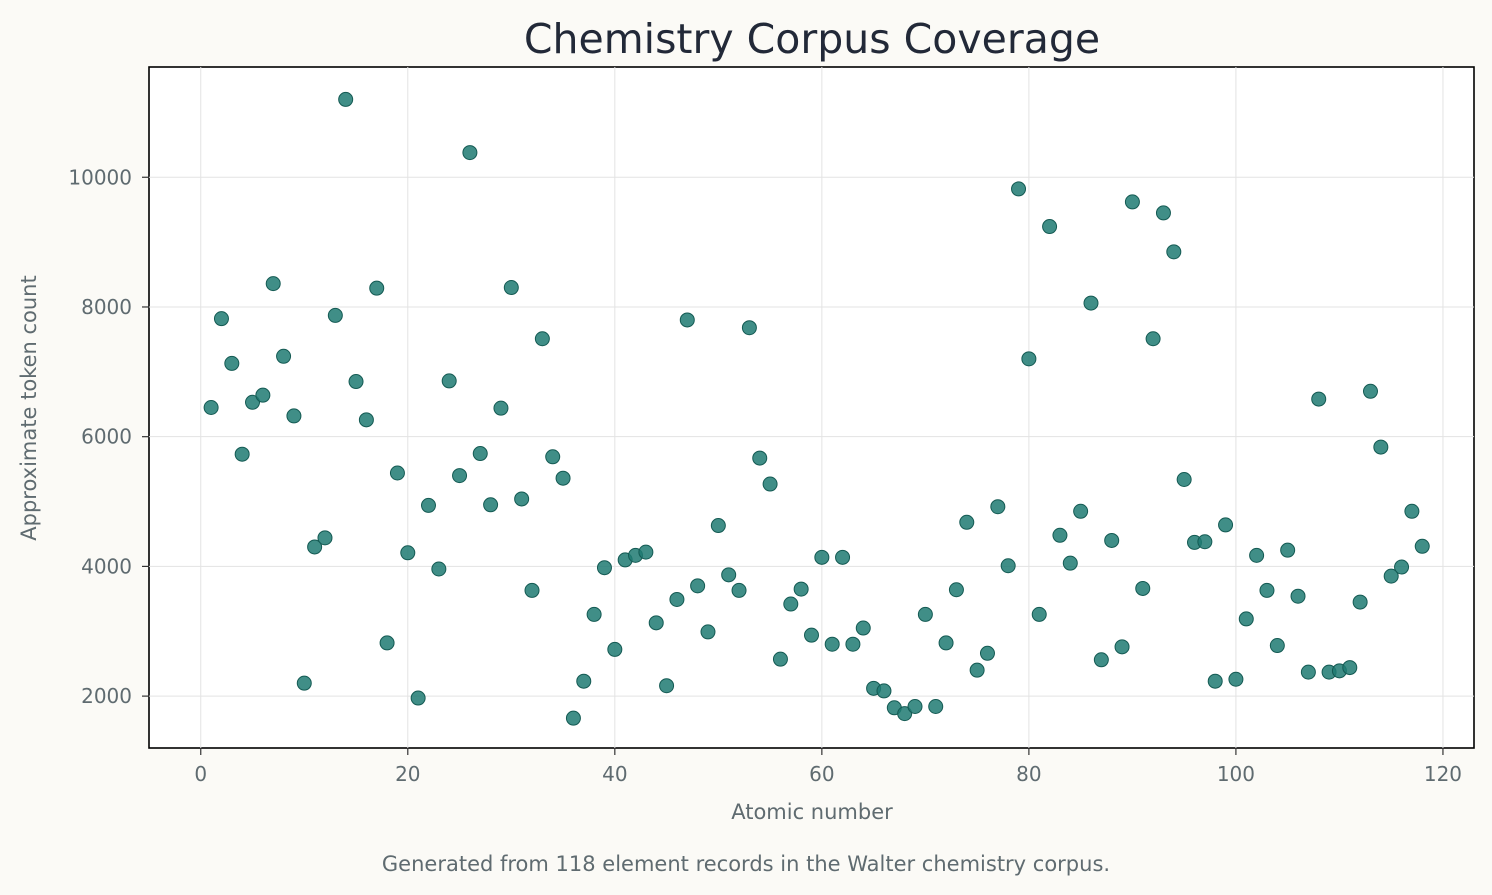  Describe the element at coordinates (812, 812) in the screenshot. I see `x-axis-label: Atomic number` at that location.